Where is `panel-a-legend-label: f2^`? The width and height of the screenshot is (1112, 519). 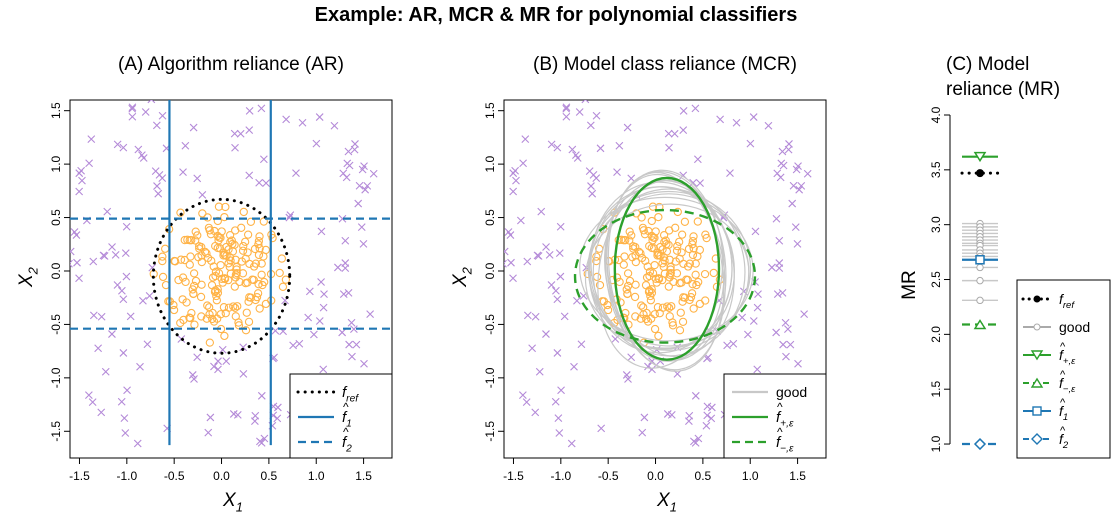 panel-a-legend-label: f2^ is located at coordinates (347, 439).